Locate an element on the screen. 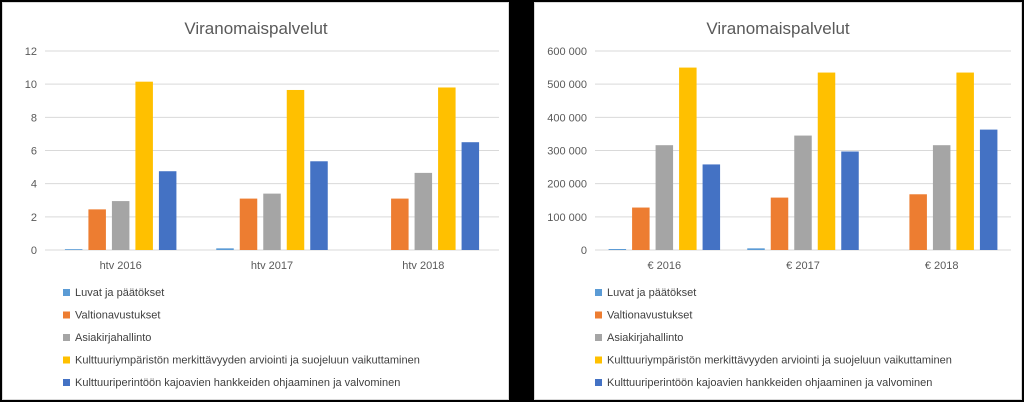 This screenshot has height=402, width=1024. y-tick-label: 100 000 is located at coordinates (567, 218).